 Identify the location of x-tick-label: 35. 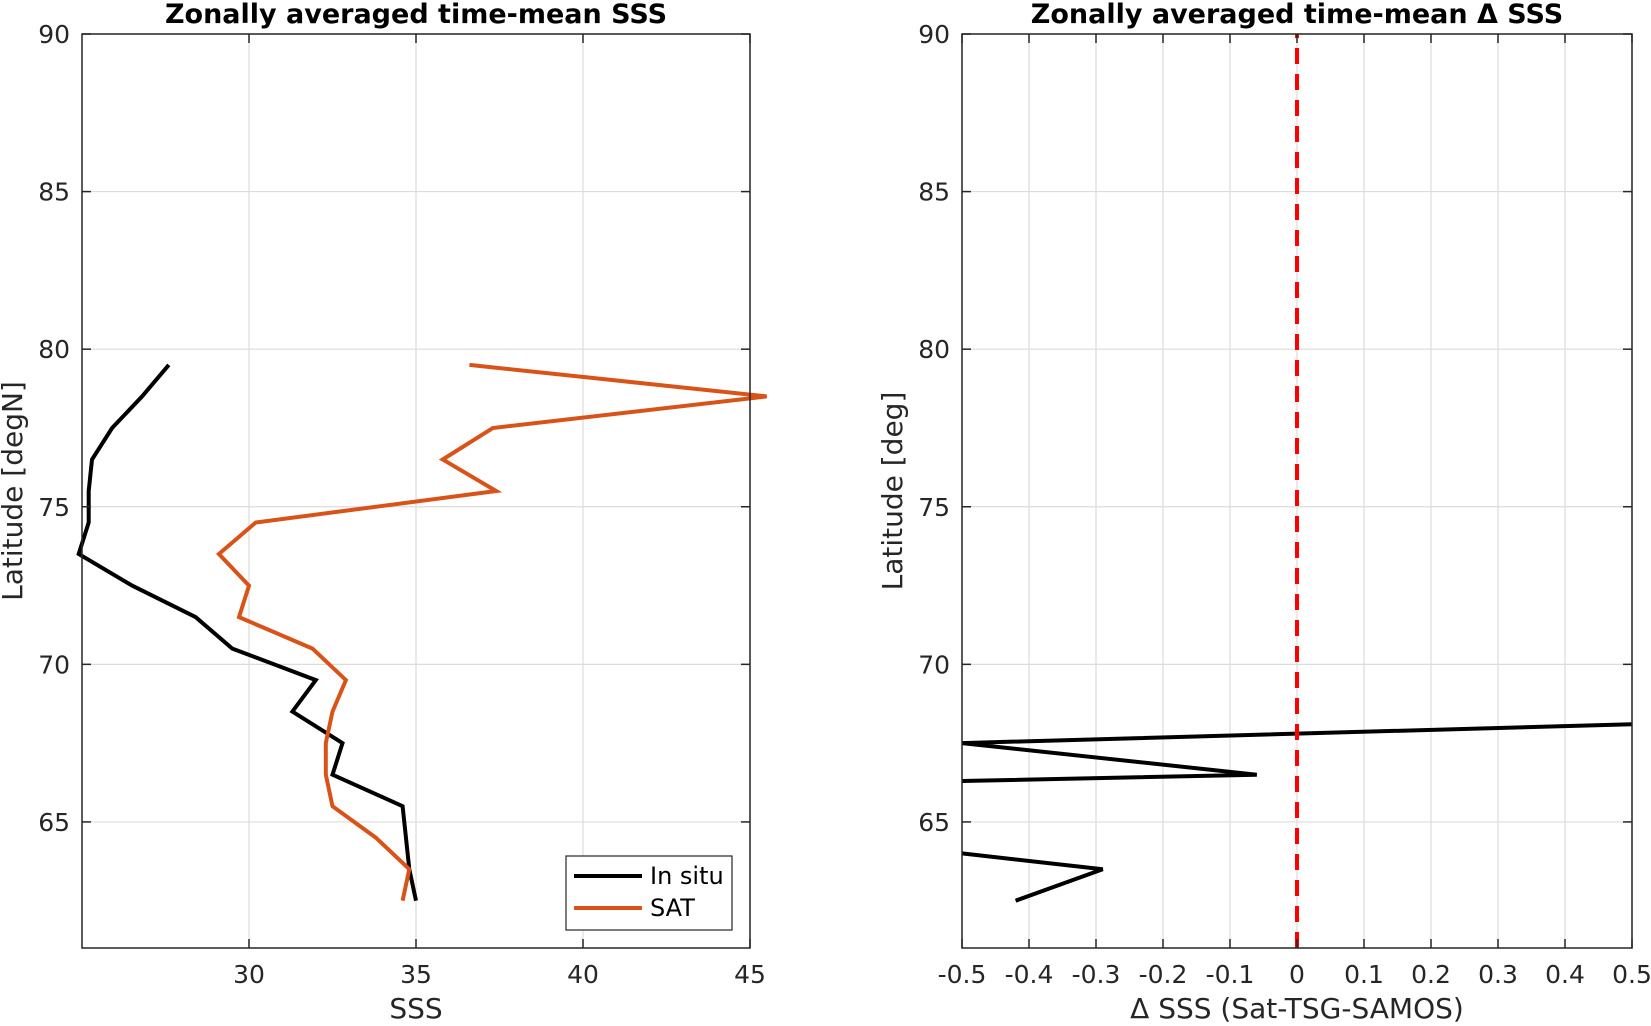
(416, 974).